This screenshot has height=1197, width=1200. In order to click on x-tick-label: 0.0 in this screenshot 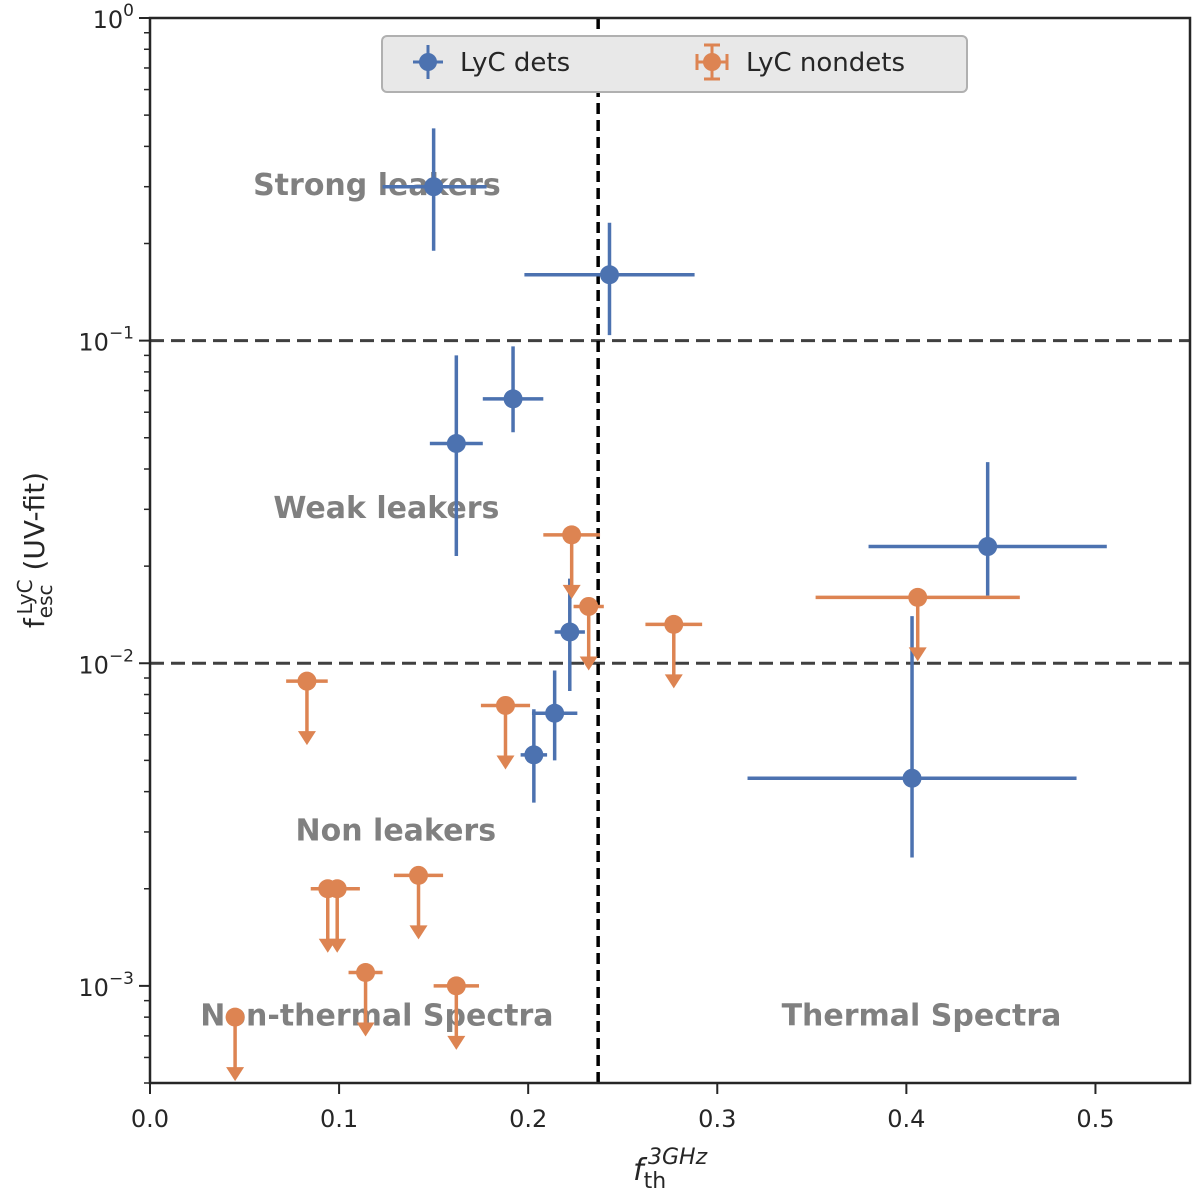, I will do `click(150, 1119)`.